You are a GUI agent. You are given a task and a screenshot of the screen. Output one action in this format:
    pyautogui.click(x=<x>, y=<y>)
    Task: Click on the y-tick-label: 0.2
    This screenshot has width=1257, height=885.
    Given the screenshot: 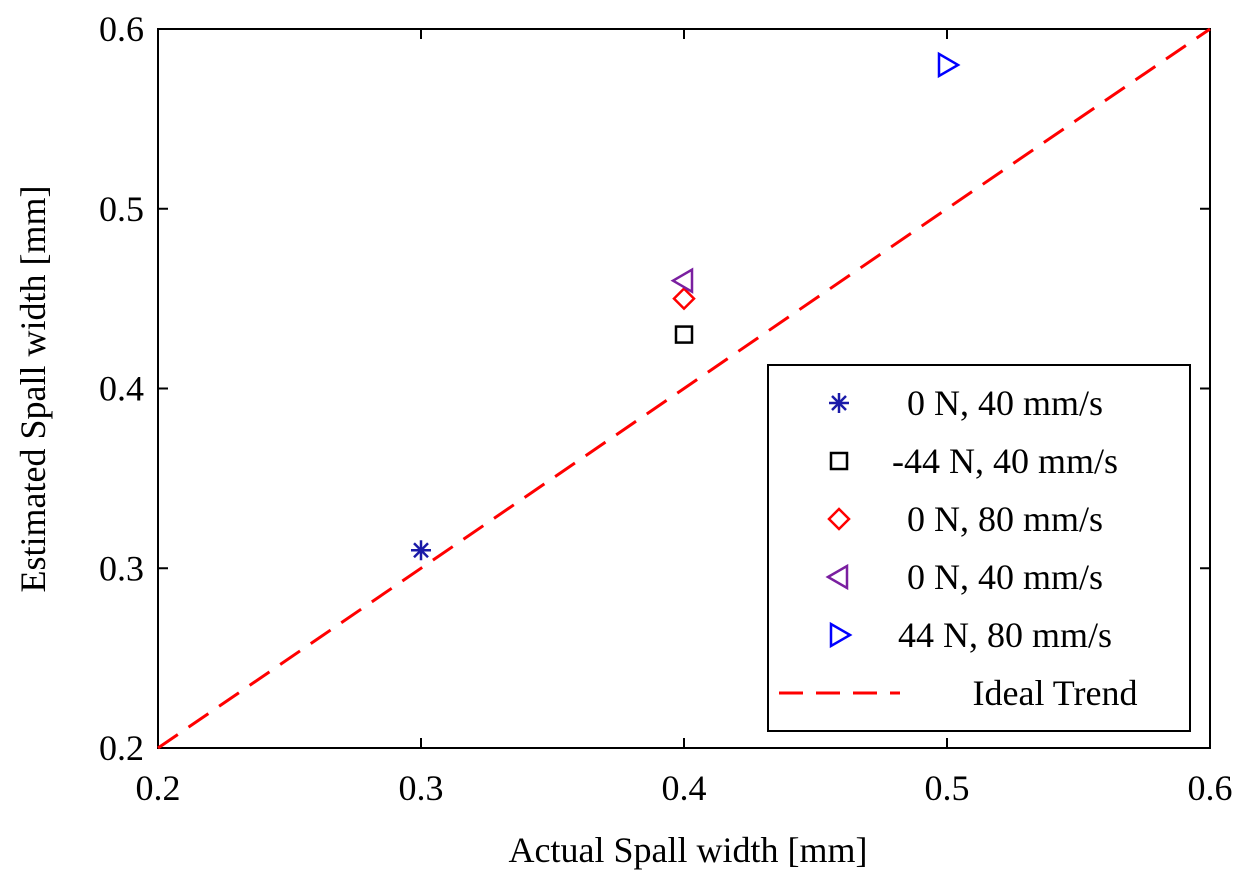 What is the action you would take?
    pyautogui.click(x=121, y=748)
    